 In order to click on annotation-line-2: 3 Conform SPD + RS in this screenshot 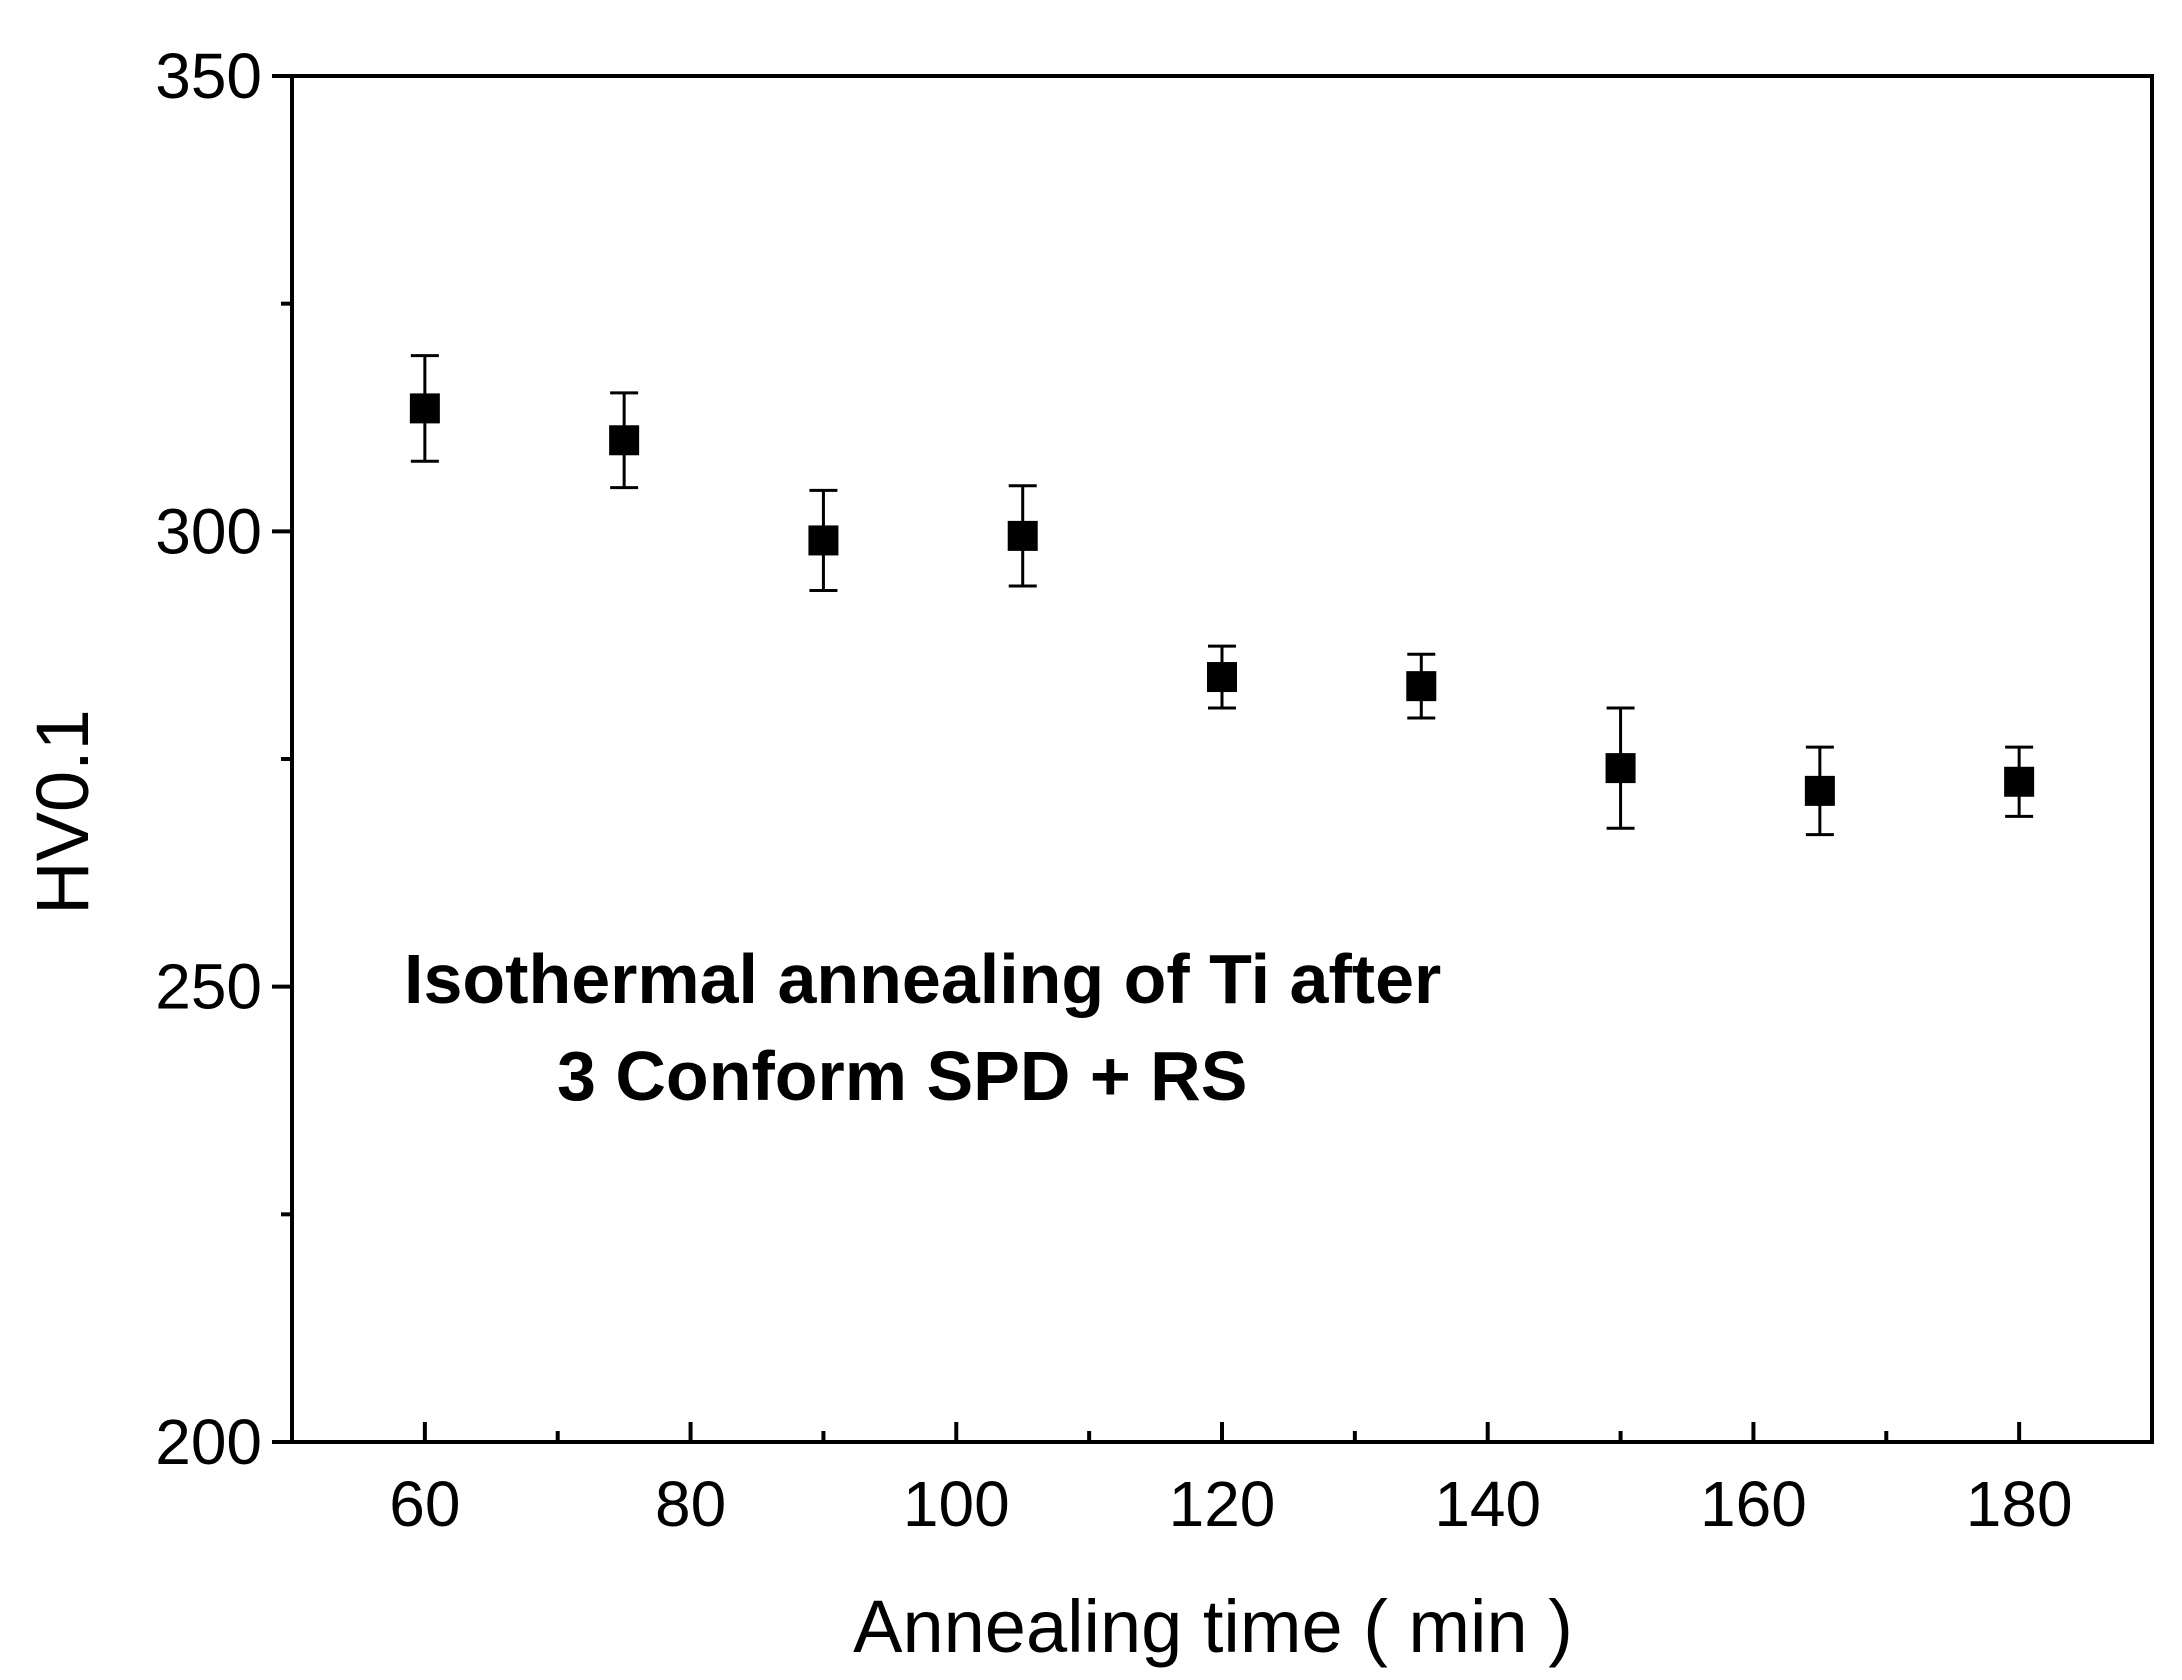, I will do `click(902, 1076)`.